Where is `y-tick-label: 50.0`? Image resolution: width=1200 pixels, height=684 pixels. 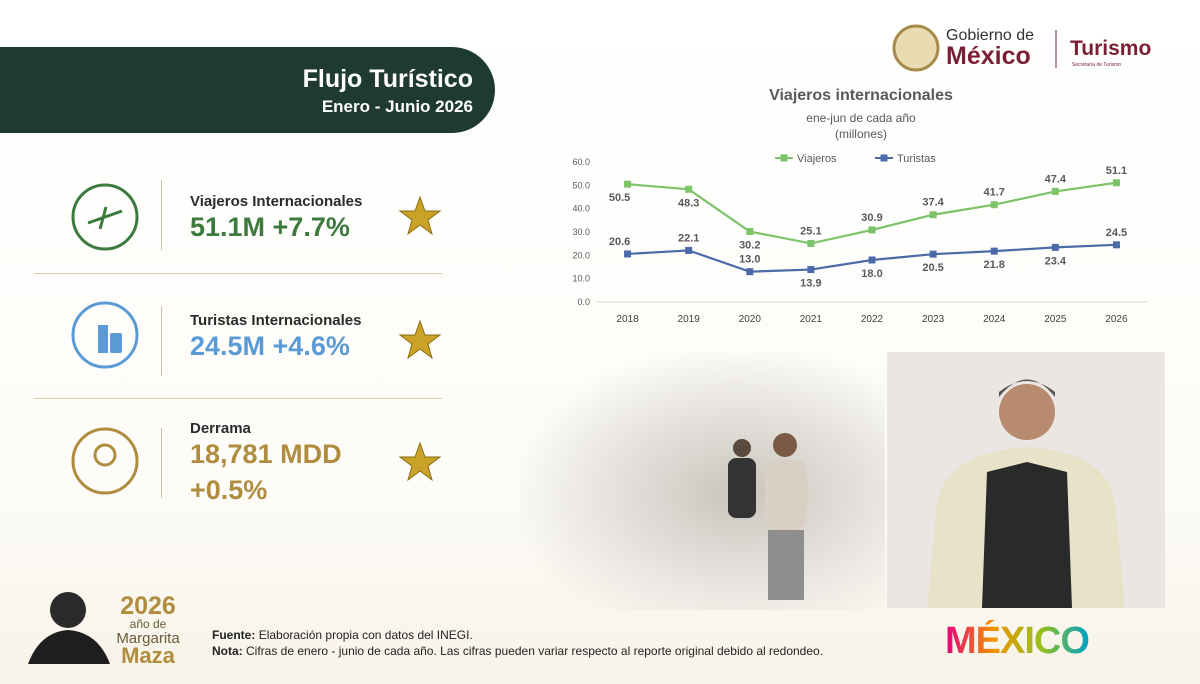
y-tick-label: 50.0 is located at coordinates (581, 185).